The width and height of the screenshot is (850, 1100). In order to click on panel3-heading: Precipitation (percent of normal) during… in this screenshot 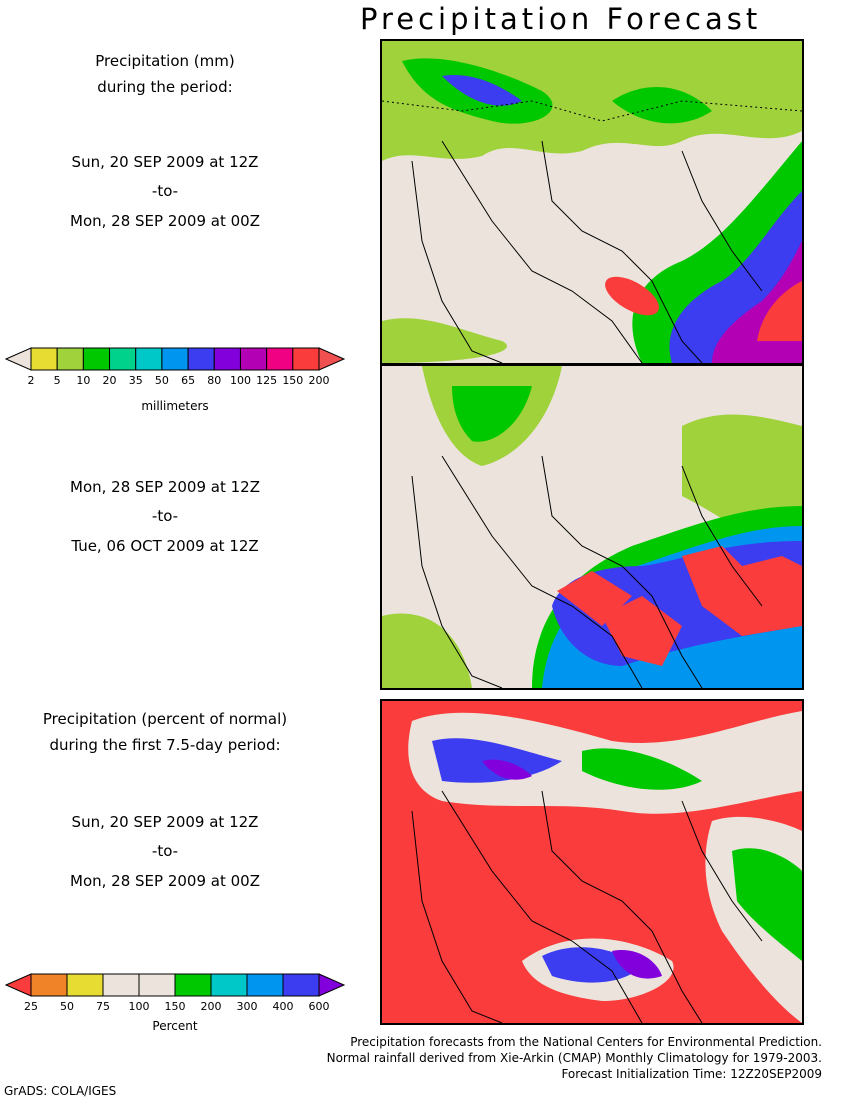, I will do `click(165, 732)`.